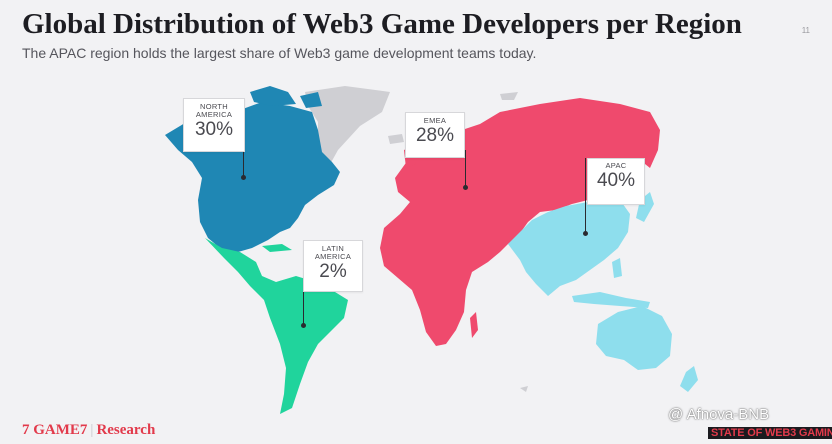  Describe the element at coordinates (277, 248) in the screenshot. I see `caribbean-islands-shape` at that location.